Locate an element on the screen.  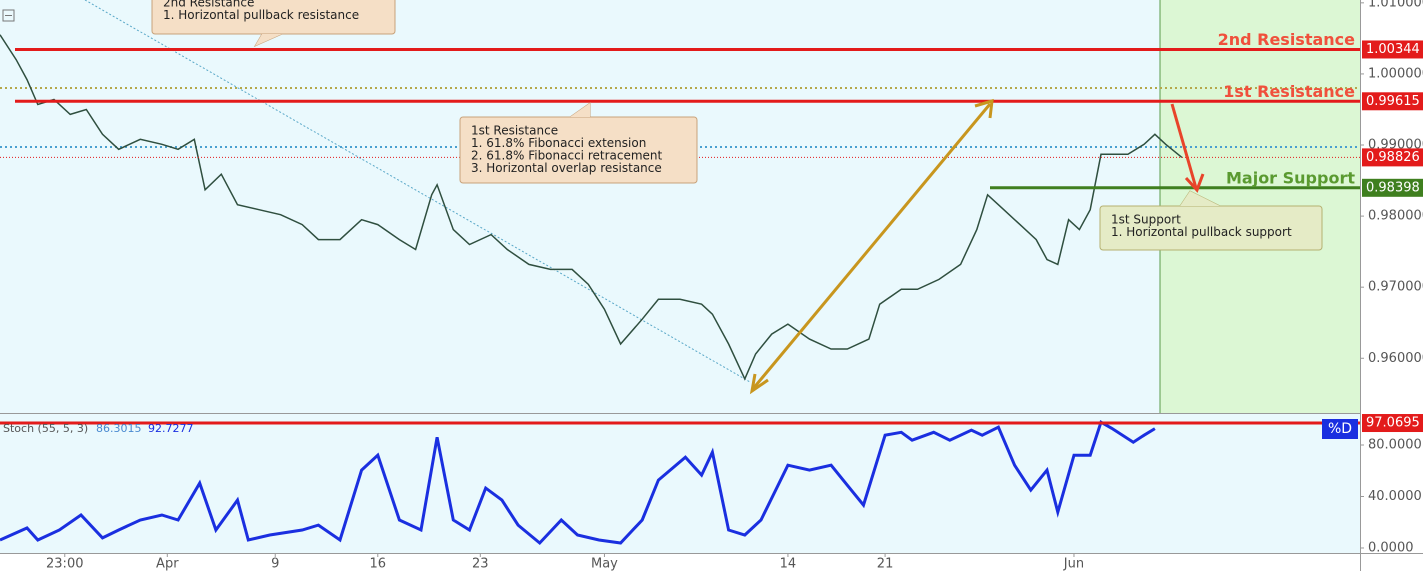
legend-value: 92.7277 is located at coordinates (171, 428).